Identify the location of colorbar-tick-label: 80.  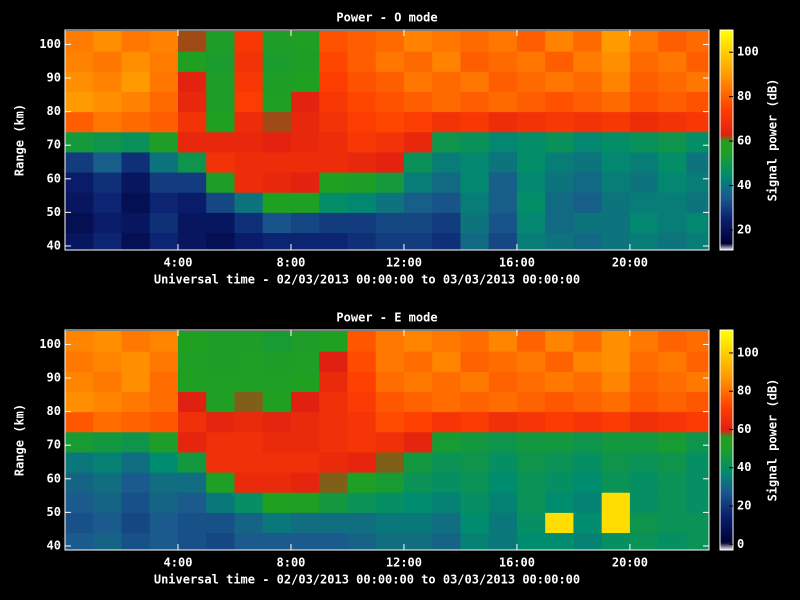
(744, 391).